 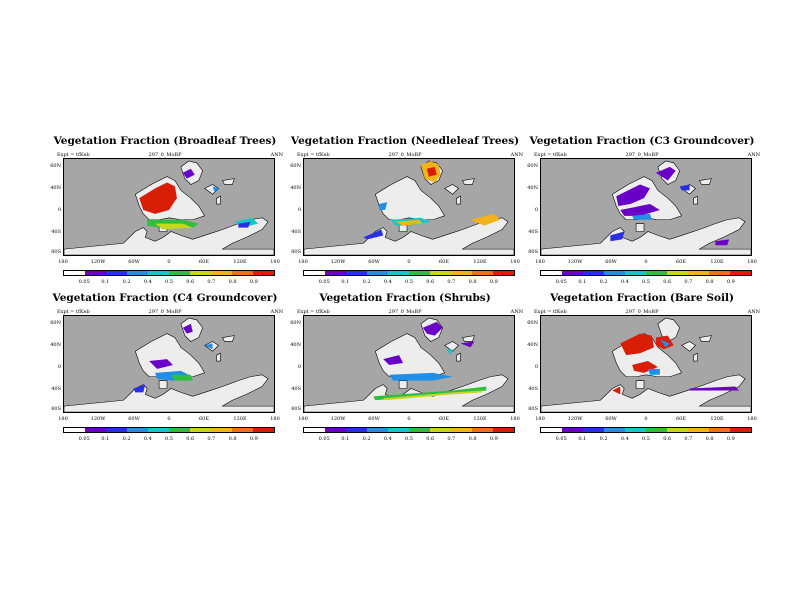 I want to click on lon-tick-label: 60W, so click(x=374, y=419).